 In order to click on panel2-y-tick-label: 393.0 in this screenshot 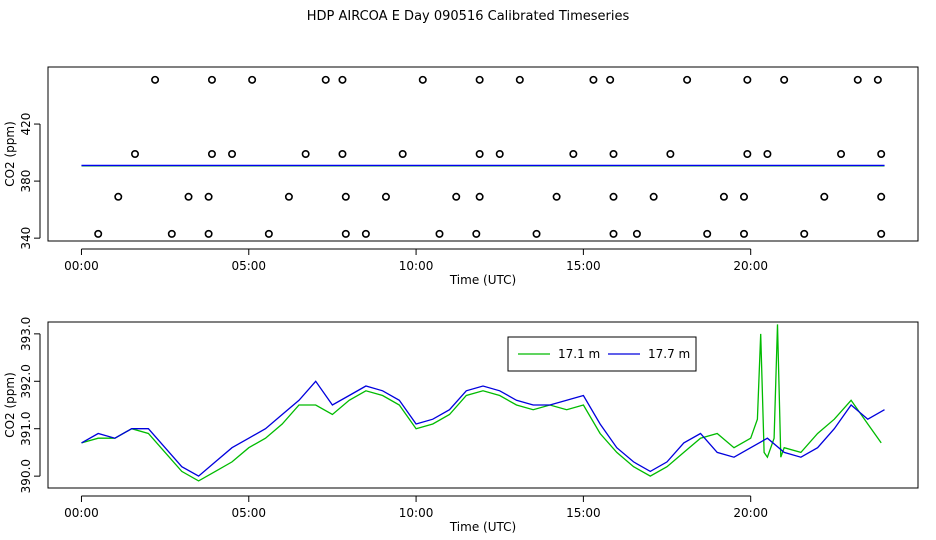, I will do `click(26, 334)`.